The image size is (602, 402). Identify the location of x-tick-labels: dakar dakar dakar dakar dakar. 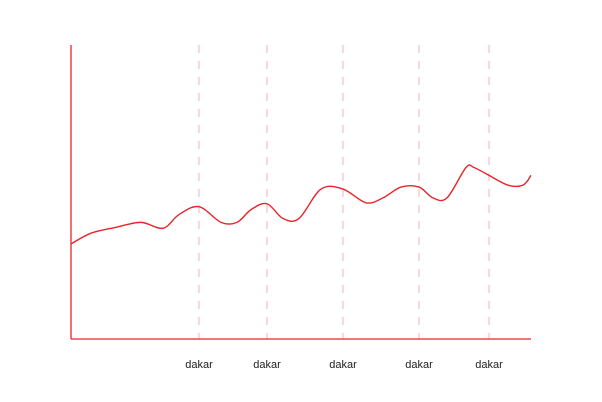
(344, 365).